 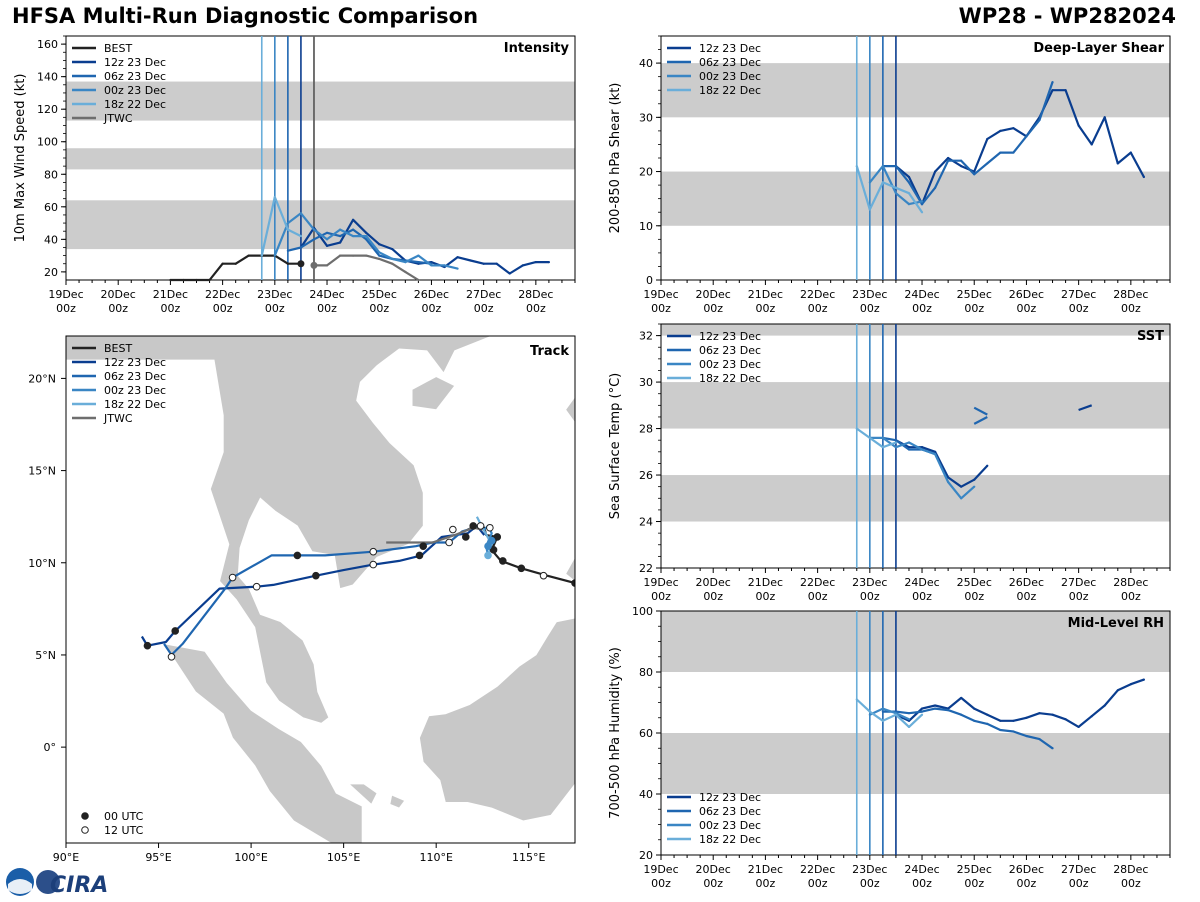 What do you see at coordinates (537, 48) in the screenshot?
I see `panel-title: Intensity` at bounding box center [537, 48].